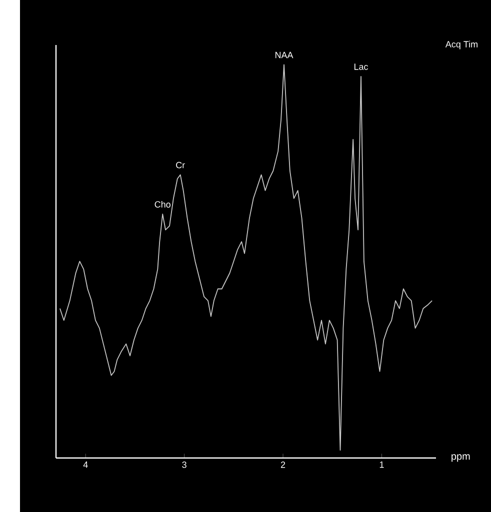 Image resolution: width=491 pixels, height=512 pixels. Describe the element at coordinates (284, 55) in the screenshot. I see `annotation: NAA` at that location.